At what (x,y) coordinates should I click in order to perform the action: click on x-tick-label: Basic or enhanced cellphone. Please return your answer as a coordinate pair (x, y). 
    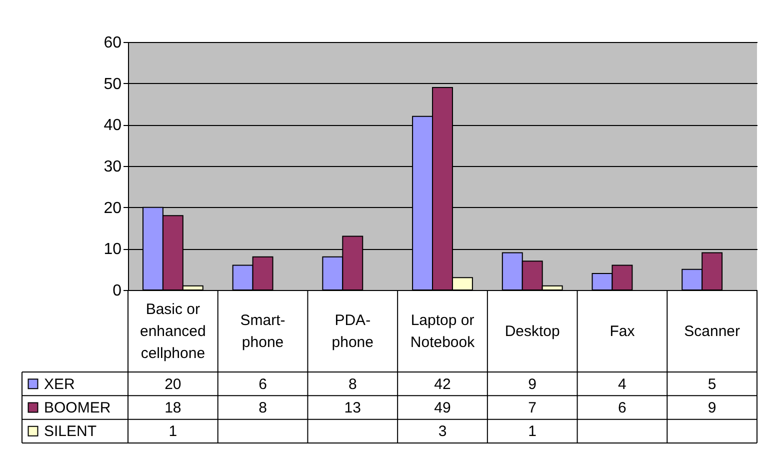
    Looking at the image, I should click on (173, 331).